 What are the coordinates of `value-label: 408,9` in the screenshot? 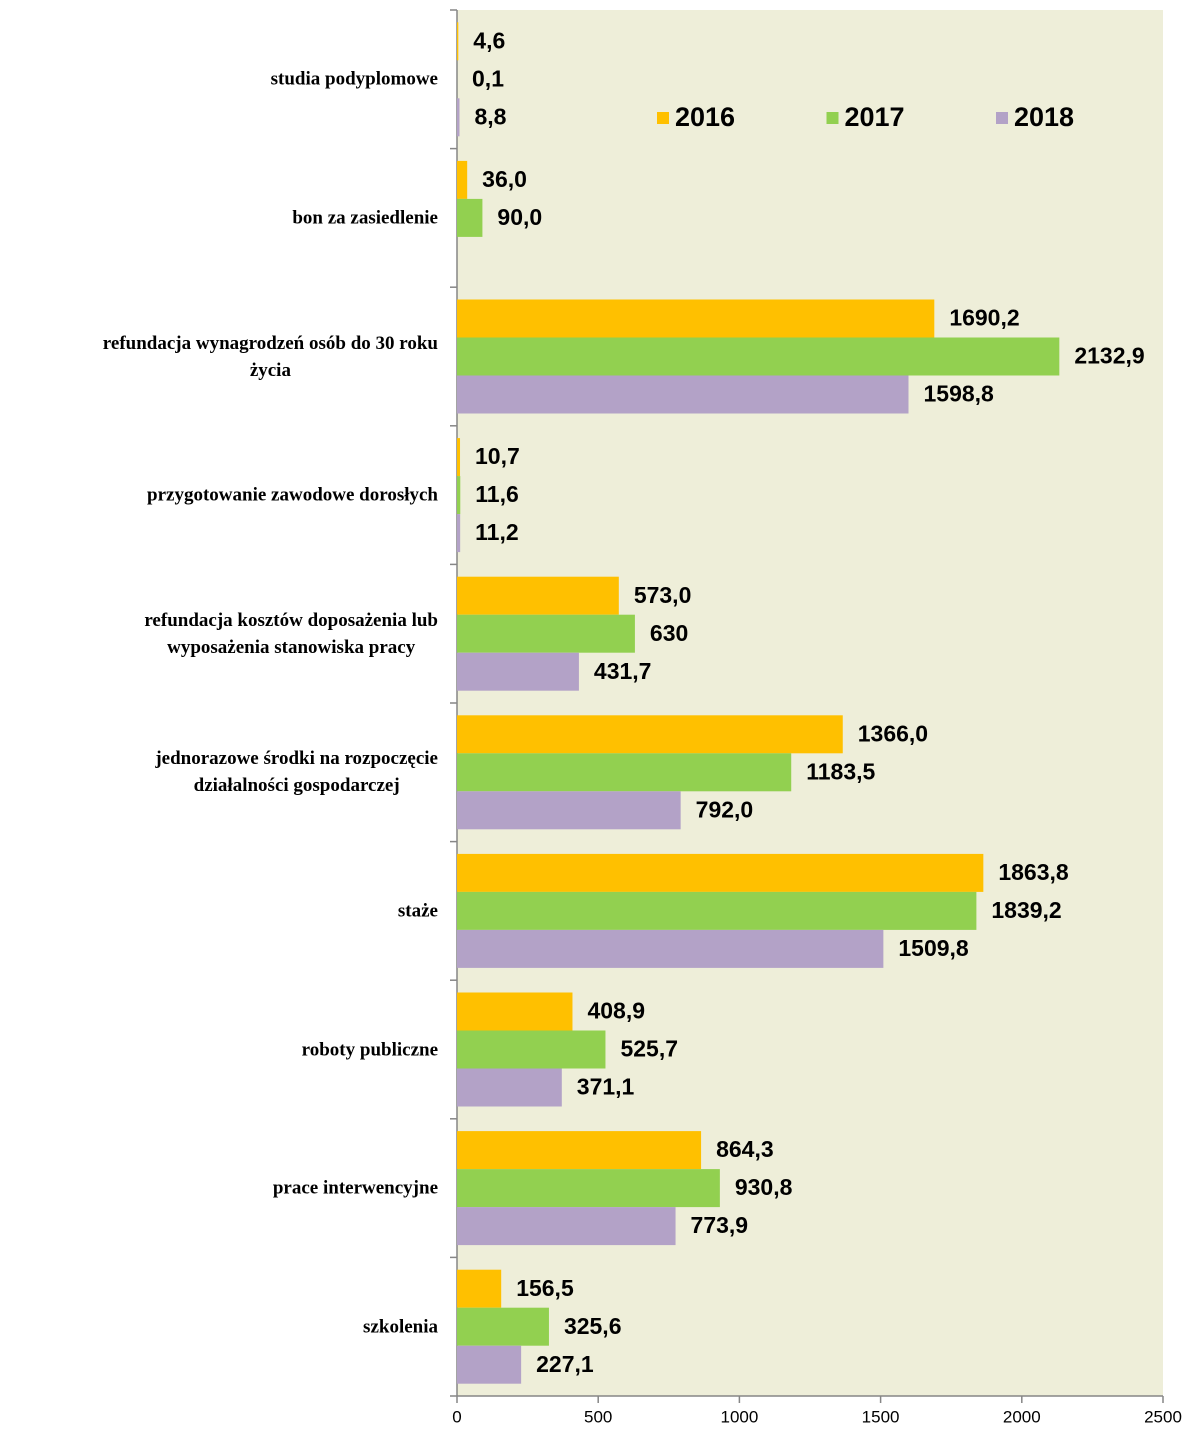 It's located at (616, 1011).